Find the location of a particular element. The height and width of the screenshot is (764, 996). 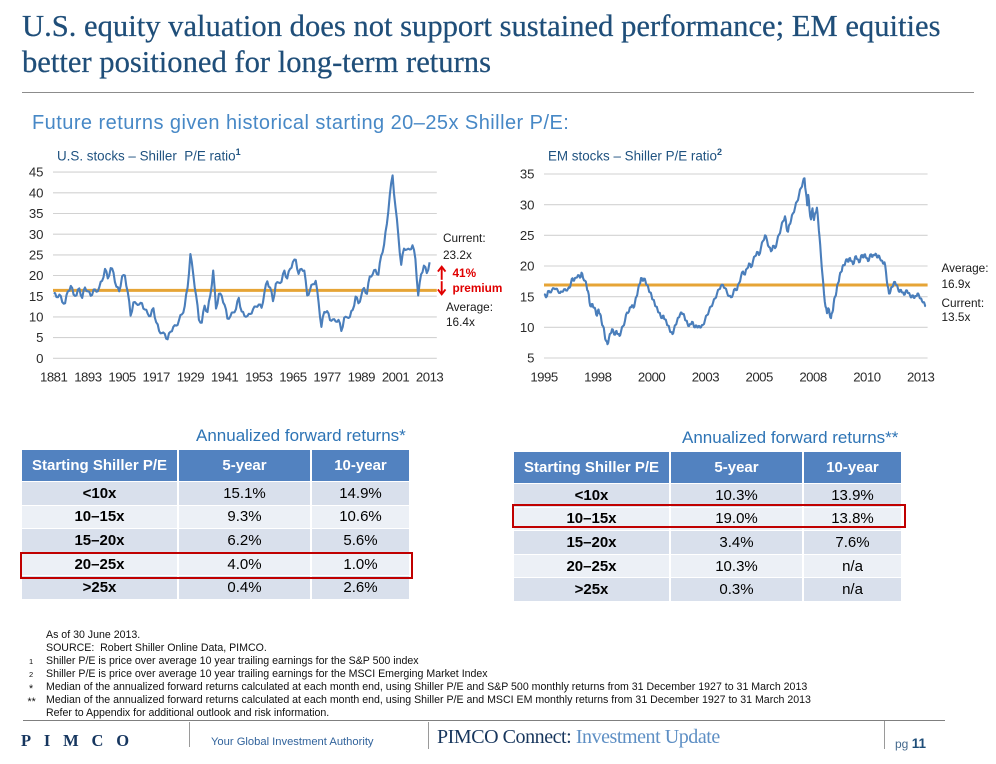

svg-text: 2000 is located at coordinates (652, 377).